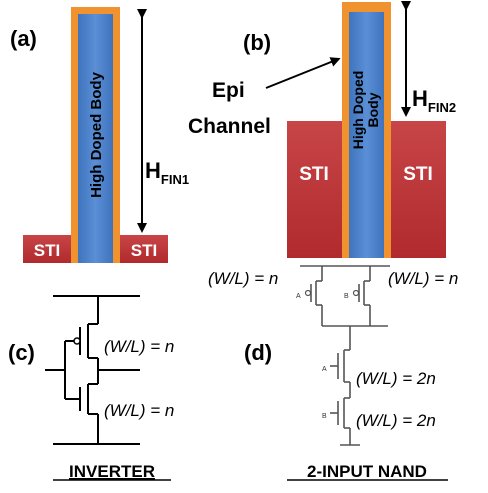  I want to click on sti-left-b-label: STI, so click(314, 174).